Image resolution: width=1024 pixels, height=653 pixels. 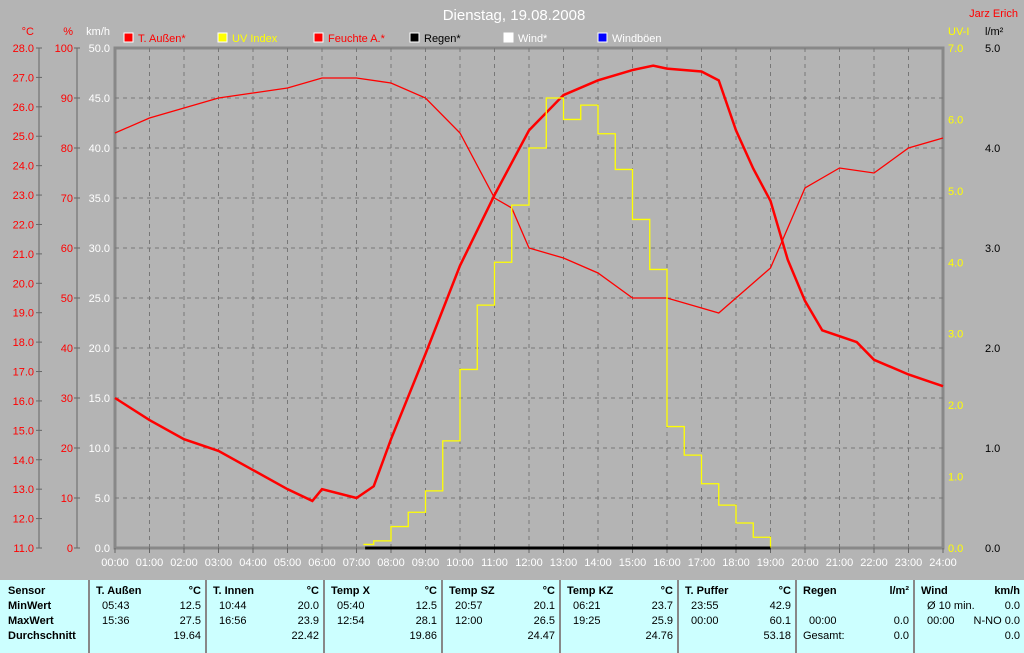 I want to click on x-tick-label: 22:00, so click(x=874, y=563).